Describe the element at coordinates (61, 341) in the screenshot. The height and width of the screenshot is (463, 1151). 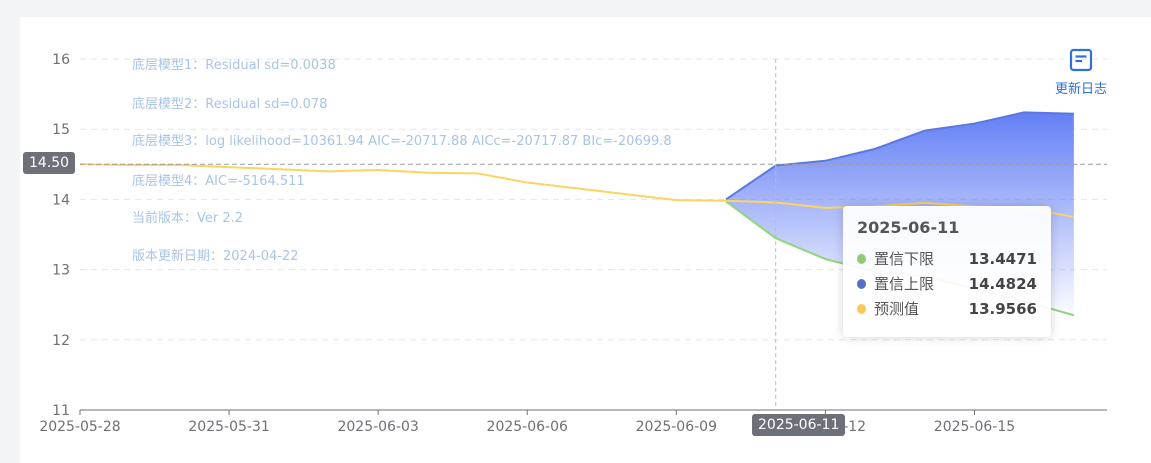
I see `y-tick-label: 12` at that location.